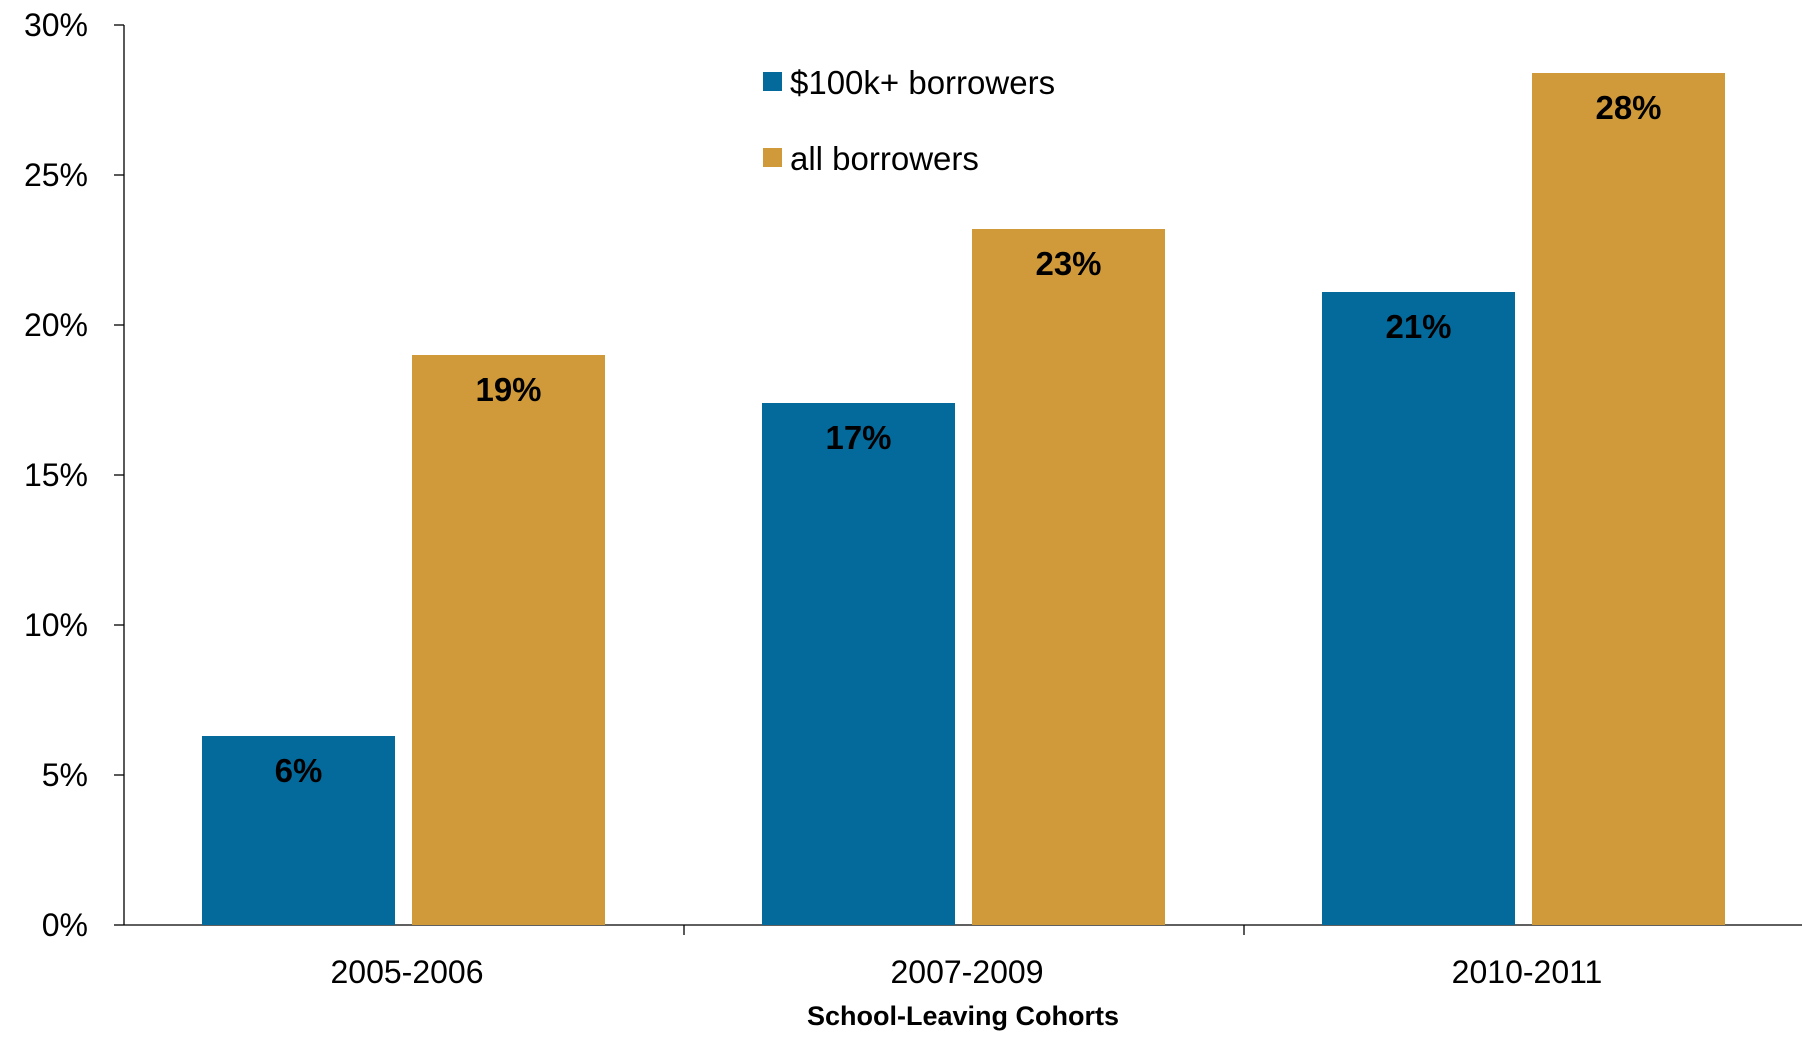  What do you see at coordinates (56, 475) in the screenshot?
I see `y-tick-label: 15%` at bounding box center [56, 475].